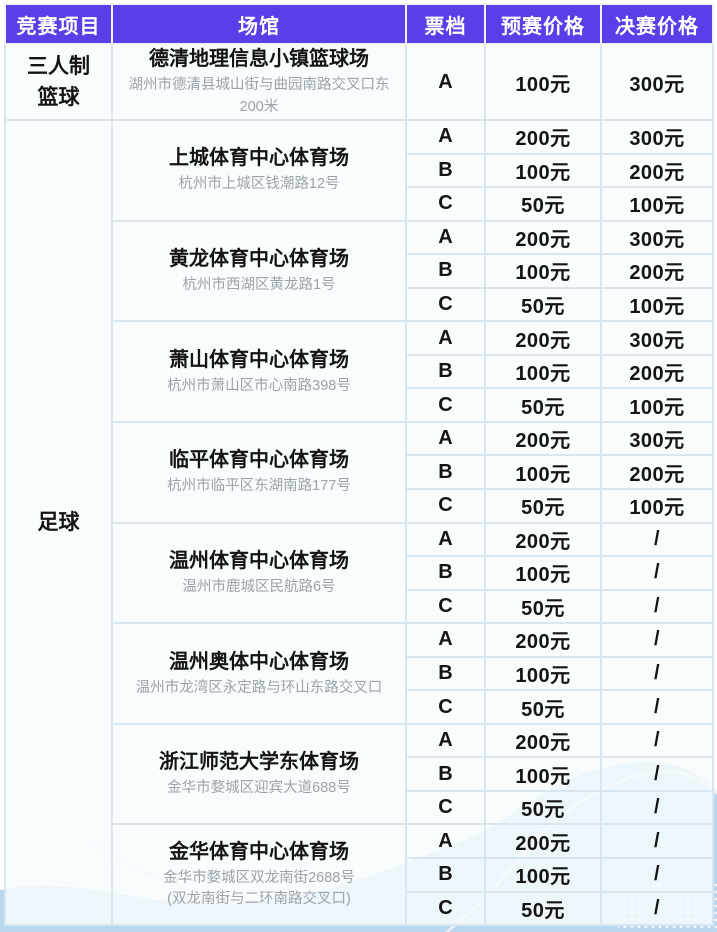  I want to click on venue-name: 黄龙体育中心体育场, so click(259, 258).